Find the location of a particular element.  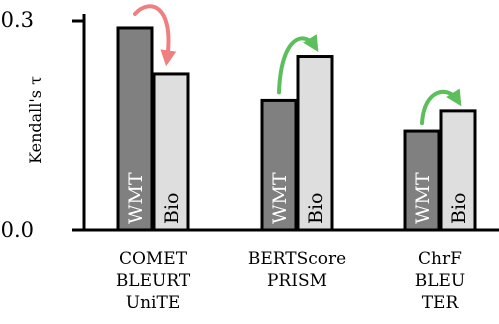

bar-series-label-bio-1: Bio is located at coordinates (316, 208).